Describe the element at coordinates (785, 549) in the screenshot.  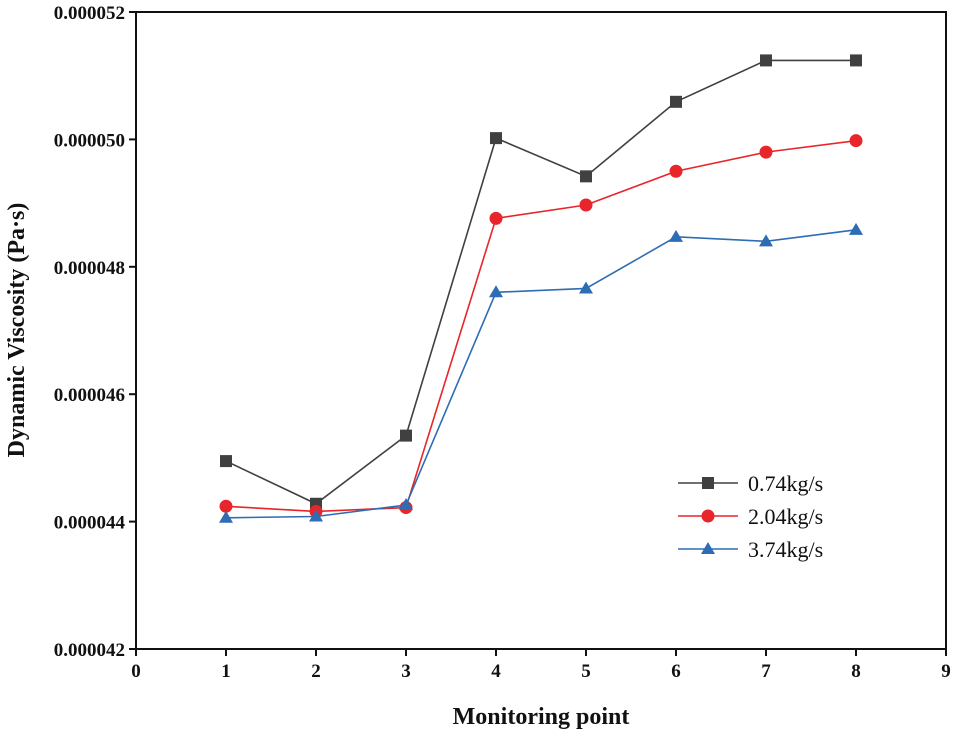
I see `legend-label: 3.74kg/s` at that location.